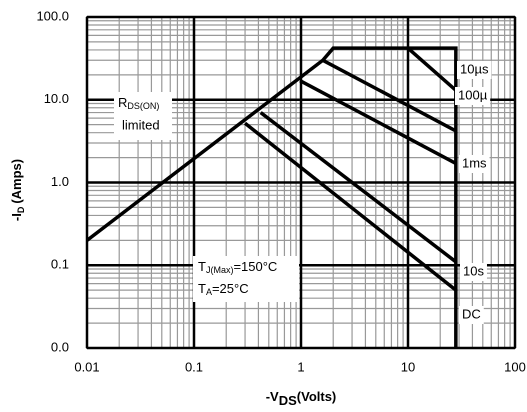 The height and width of the screenshot is (412, 527). Describe the element at coordinates (301, 398) in the screenshot. I see `x-axis-label: -VDS(Volts)` at that location.